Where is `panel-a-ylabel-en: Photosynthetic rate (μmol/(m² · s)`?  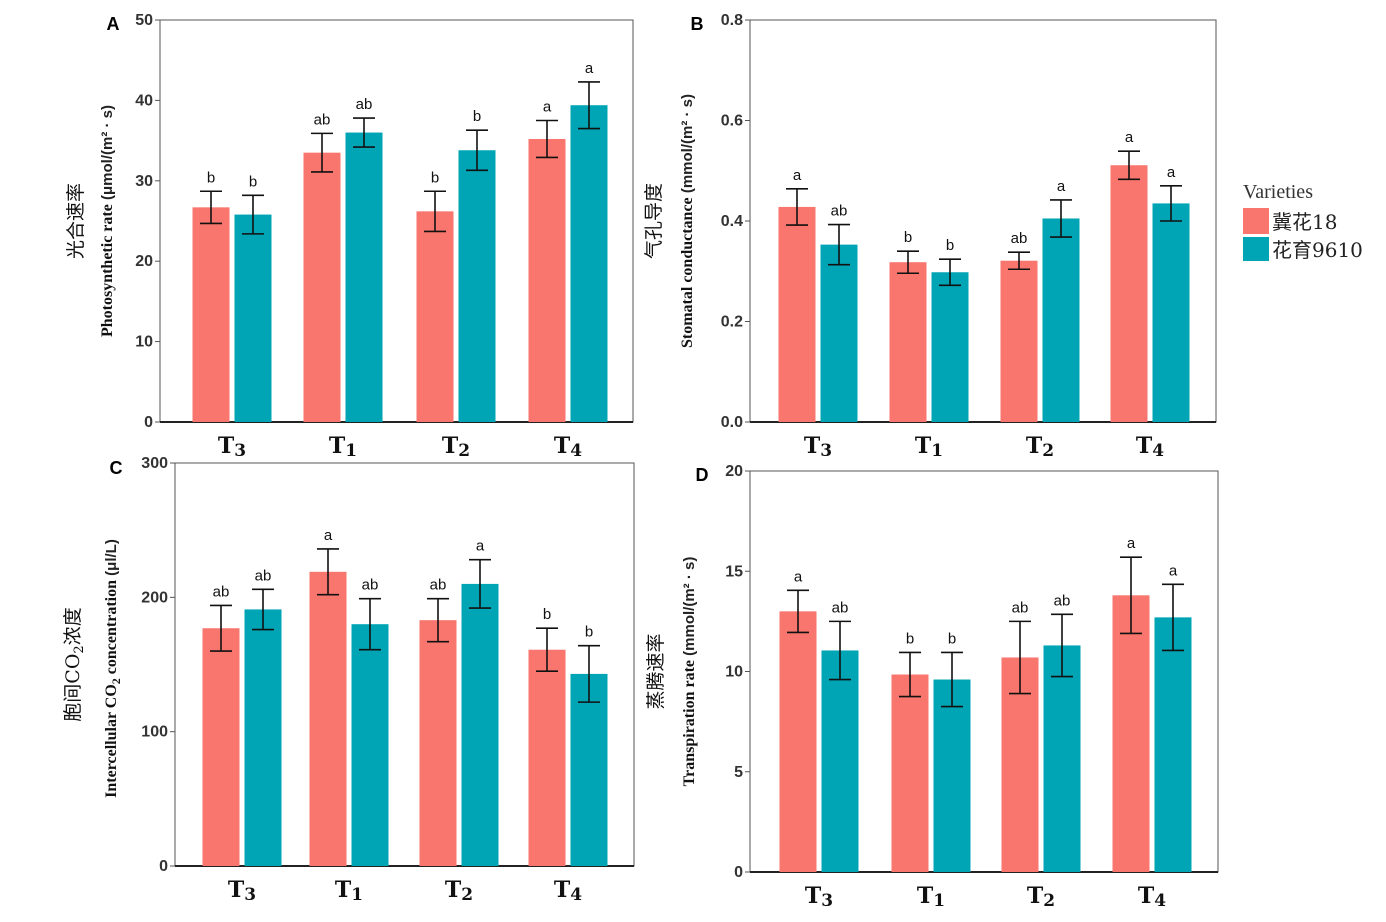 panel-a-ylabel-en: Photosynthetic rate (μmol/(m² · s) is located at coordinates (107, 221).